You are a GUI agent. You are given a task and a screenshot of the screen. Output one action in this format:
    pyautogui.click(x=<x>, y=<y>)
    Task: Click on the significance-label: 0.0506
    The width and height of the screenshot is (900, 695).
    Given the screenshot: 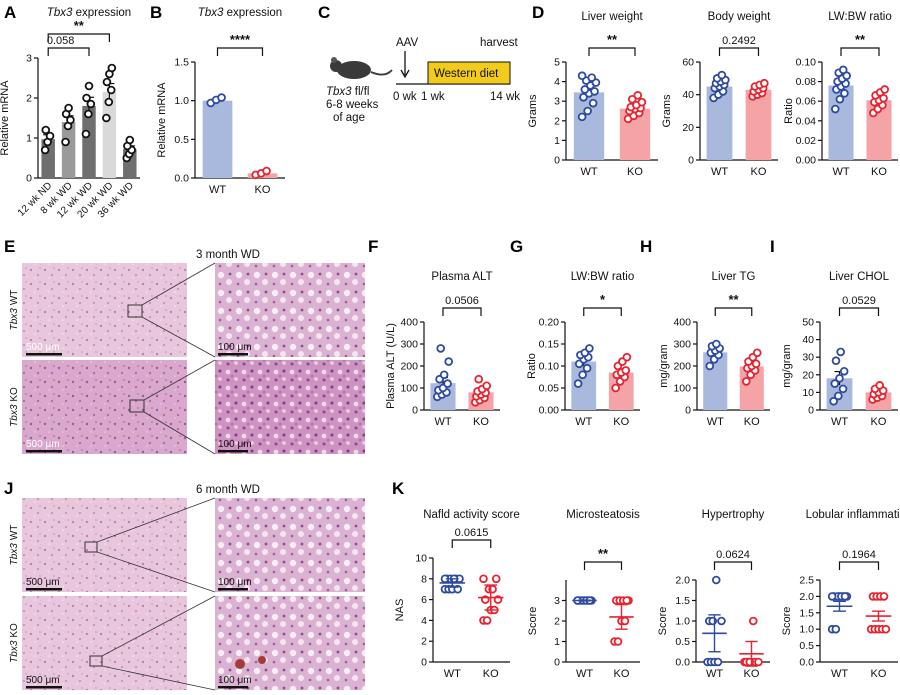 What is the action you would take?
    pyautogui.click(x=462, y=301)
    